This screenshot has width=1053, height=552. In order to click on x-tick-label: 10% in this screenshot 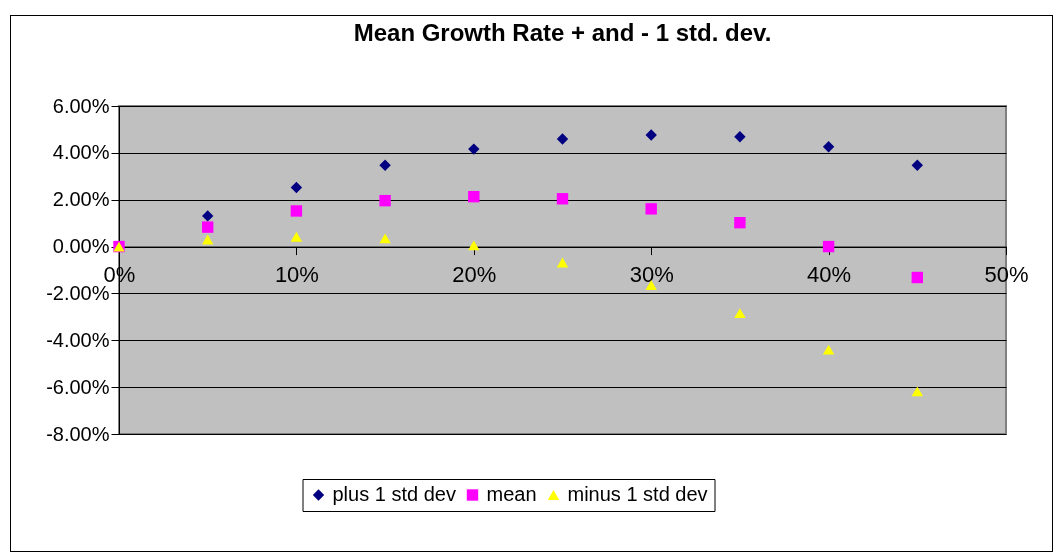, I will do `click(296, 275)`.